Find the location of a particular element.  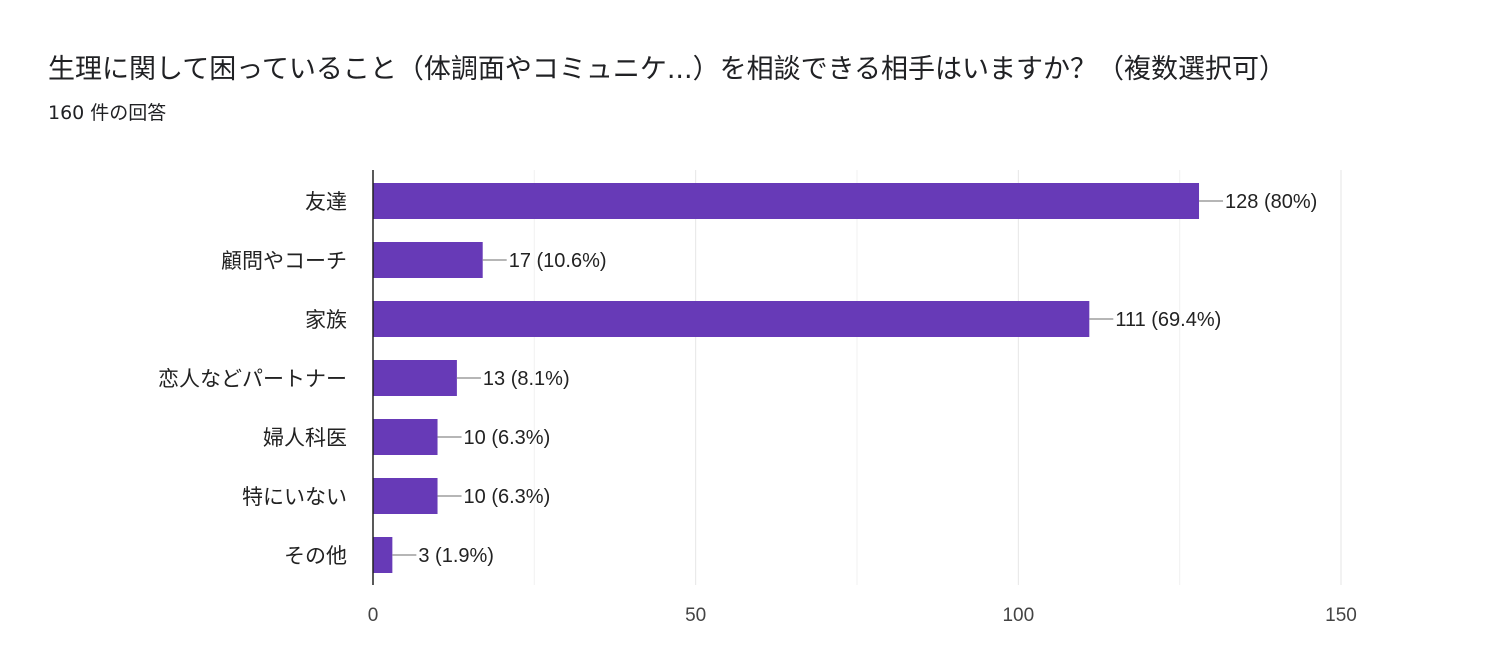

category-label: その他 is located at coordinates (315, 556).